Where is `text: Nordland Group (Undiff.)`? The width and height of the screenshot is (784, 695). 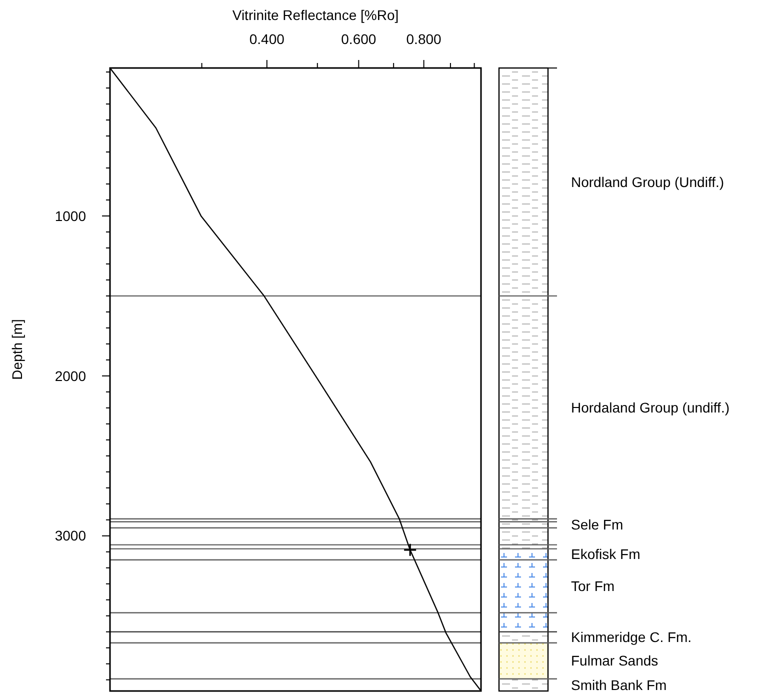
text: Nordland Group (Undiff.) is located at coordinates (647, 182).